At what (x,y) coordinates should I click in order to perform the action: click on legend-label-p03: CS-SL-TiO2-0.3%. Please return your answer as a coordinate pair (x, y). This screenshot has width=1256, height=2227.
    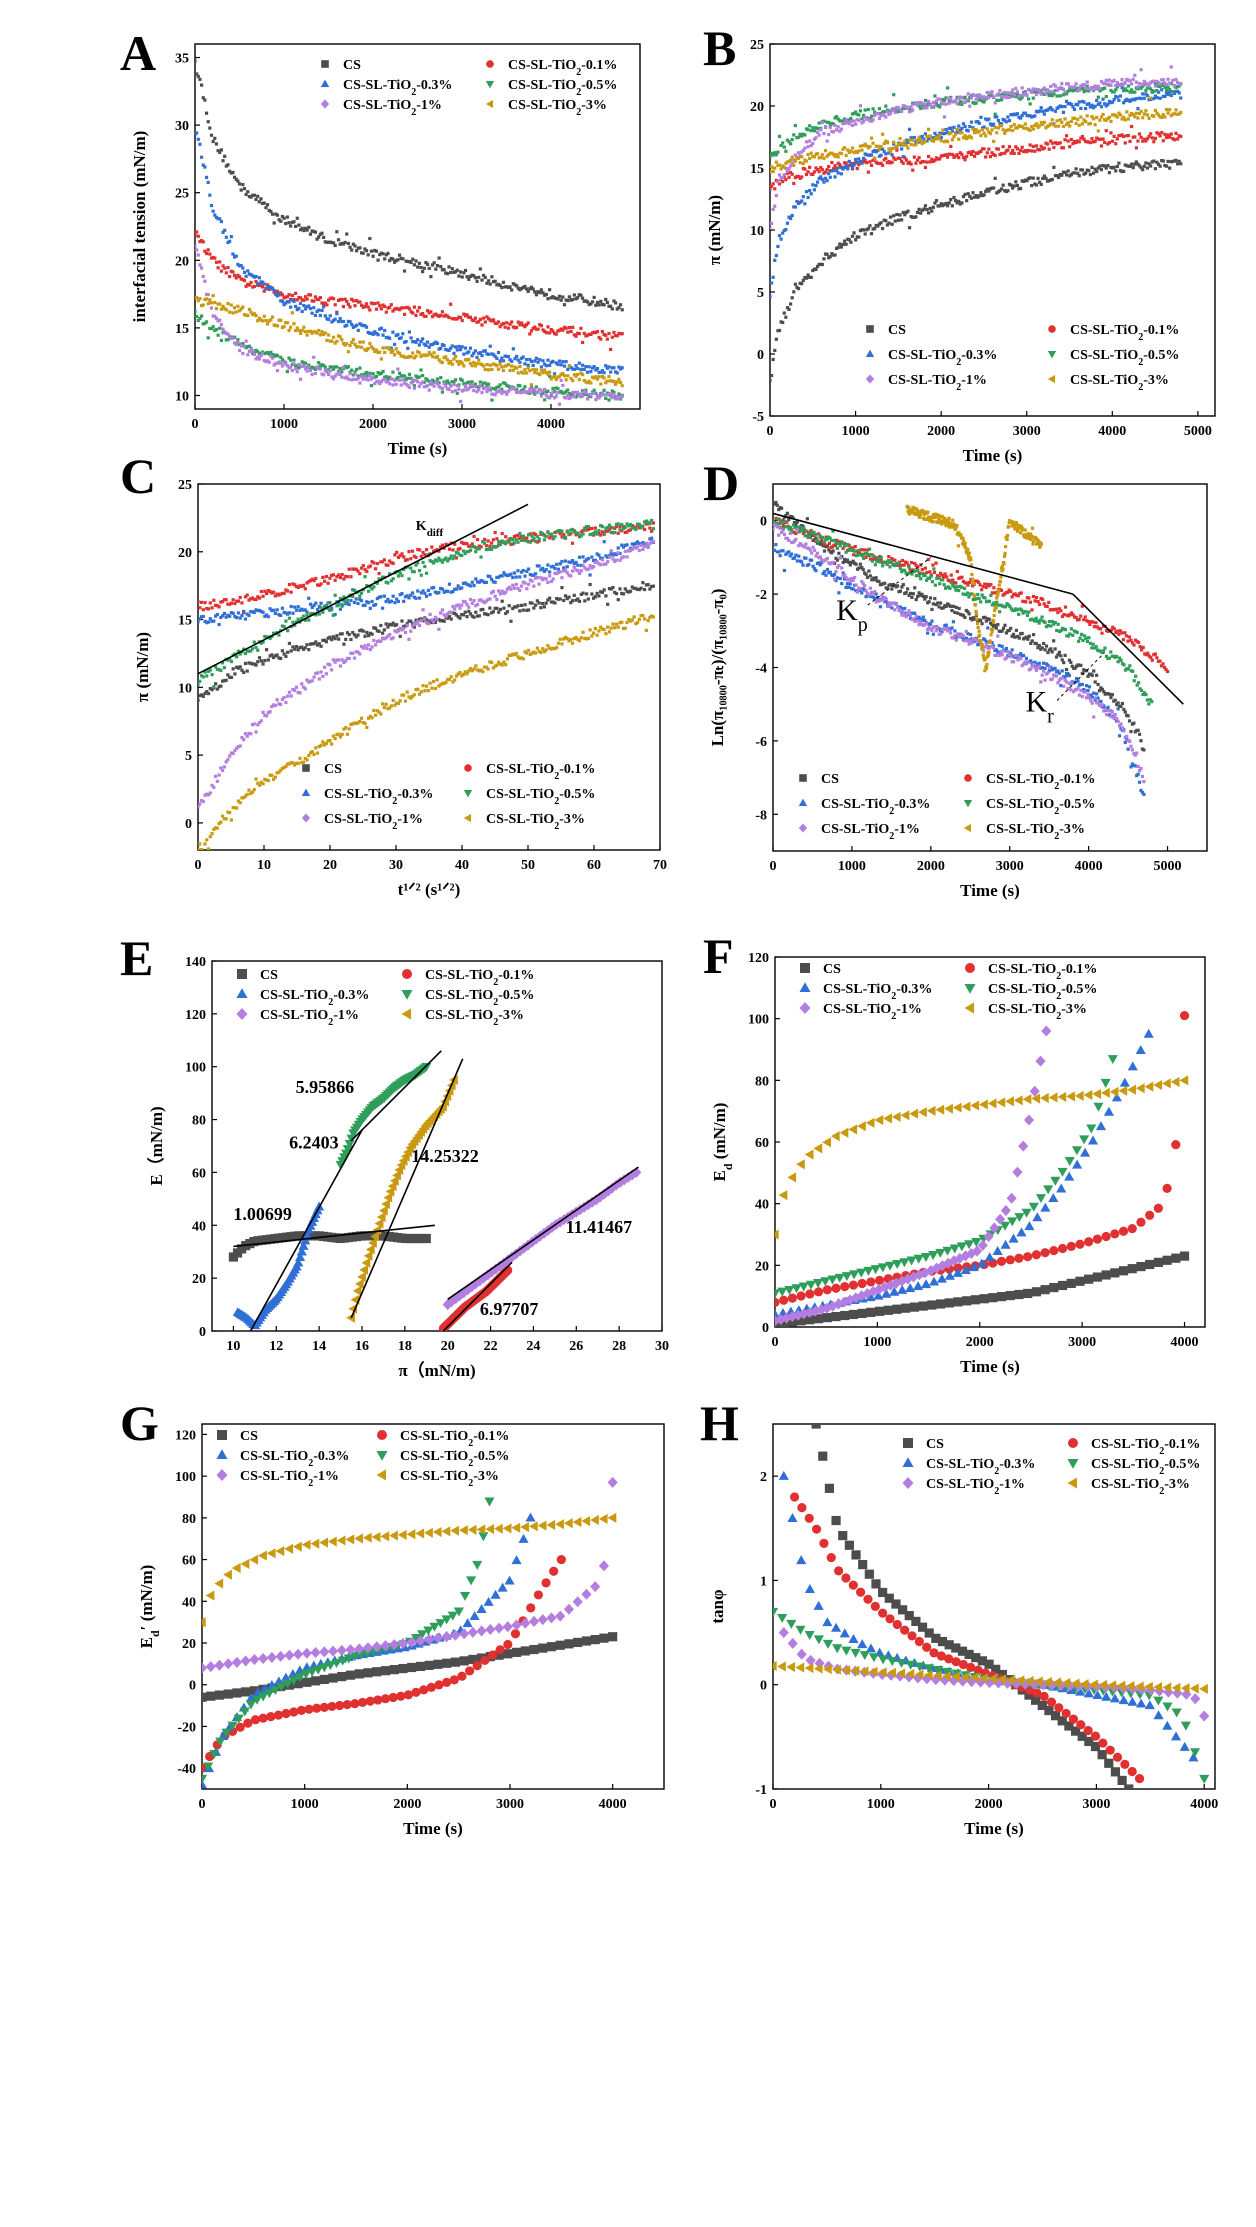
    Looking at the image, I should click on (942, 358).